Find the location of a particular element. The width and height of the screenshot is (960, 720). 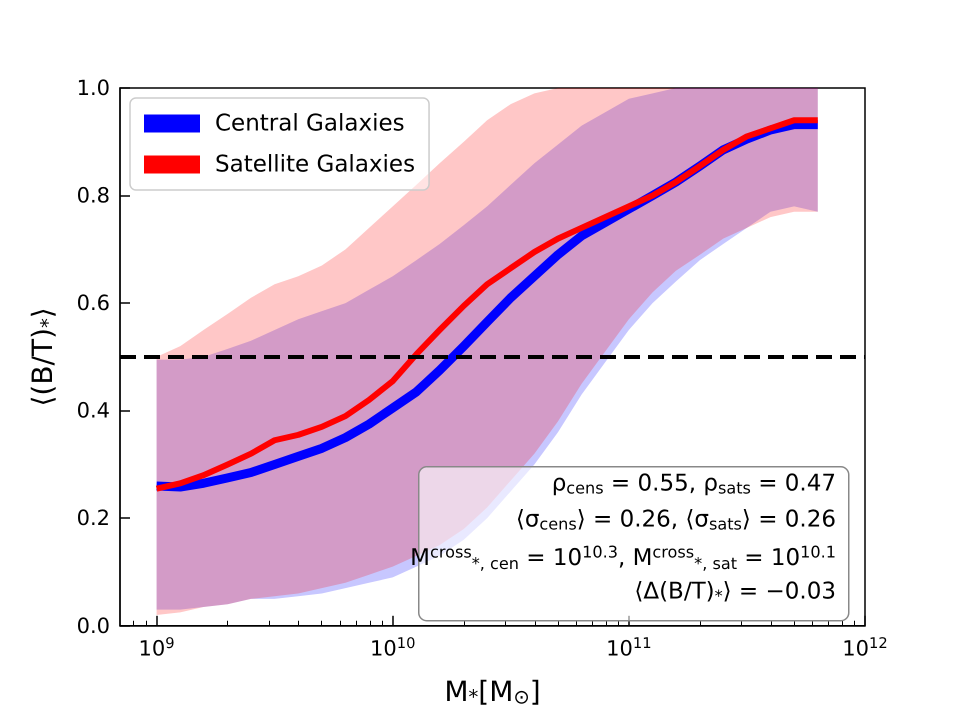

y-tick-label: 0.4 is located at coordinates (93, 410).